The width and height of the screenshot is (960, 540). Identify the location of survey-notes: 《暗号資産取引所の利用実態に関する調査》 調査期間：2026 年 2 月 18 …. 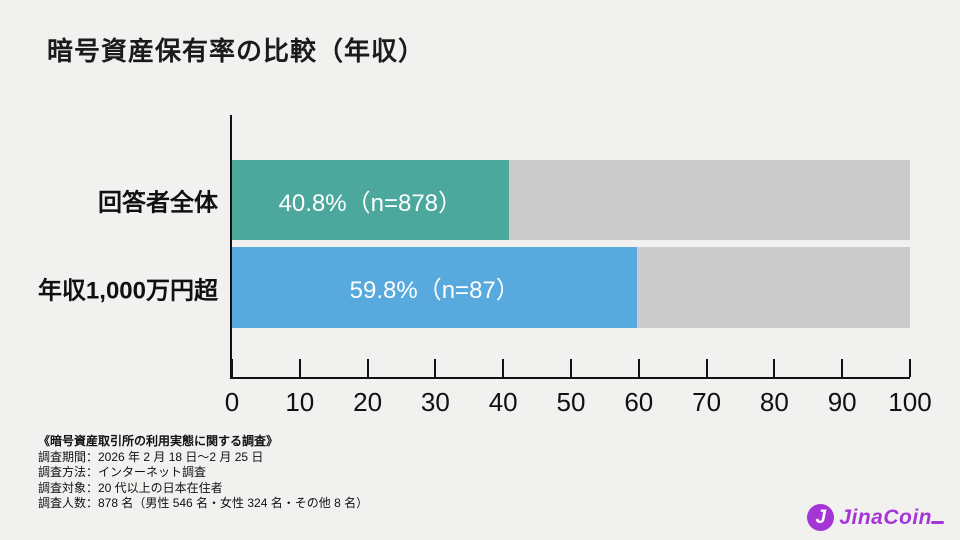
(203, 473).